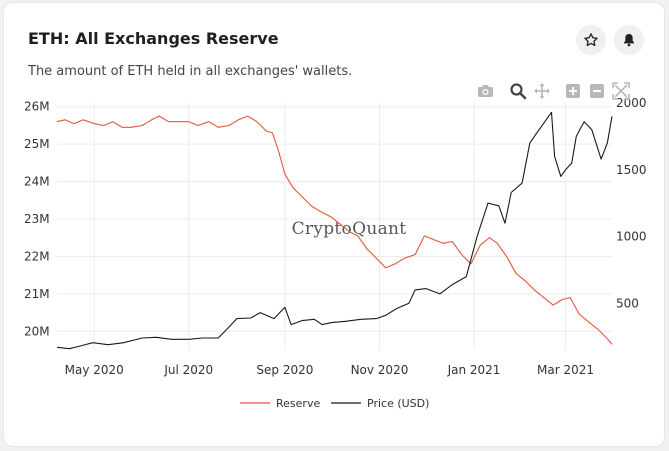  I want to click on x-tick-label: Jan 2021, so click(474, 370).